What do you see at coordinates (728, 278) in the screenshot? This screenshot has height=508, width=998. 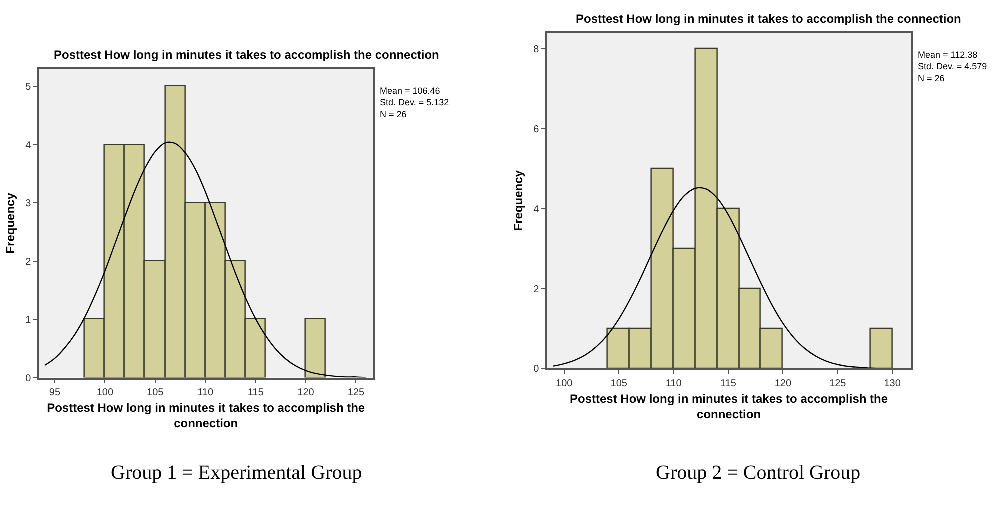 I see `line-series` at bounding box center [728, 278].